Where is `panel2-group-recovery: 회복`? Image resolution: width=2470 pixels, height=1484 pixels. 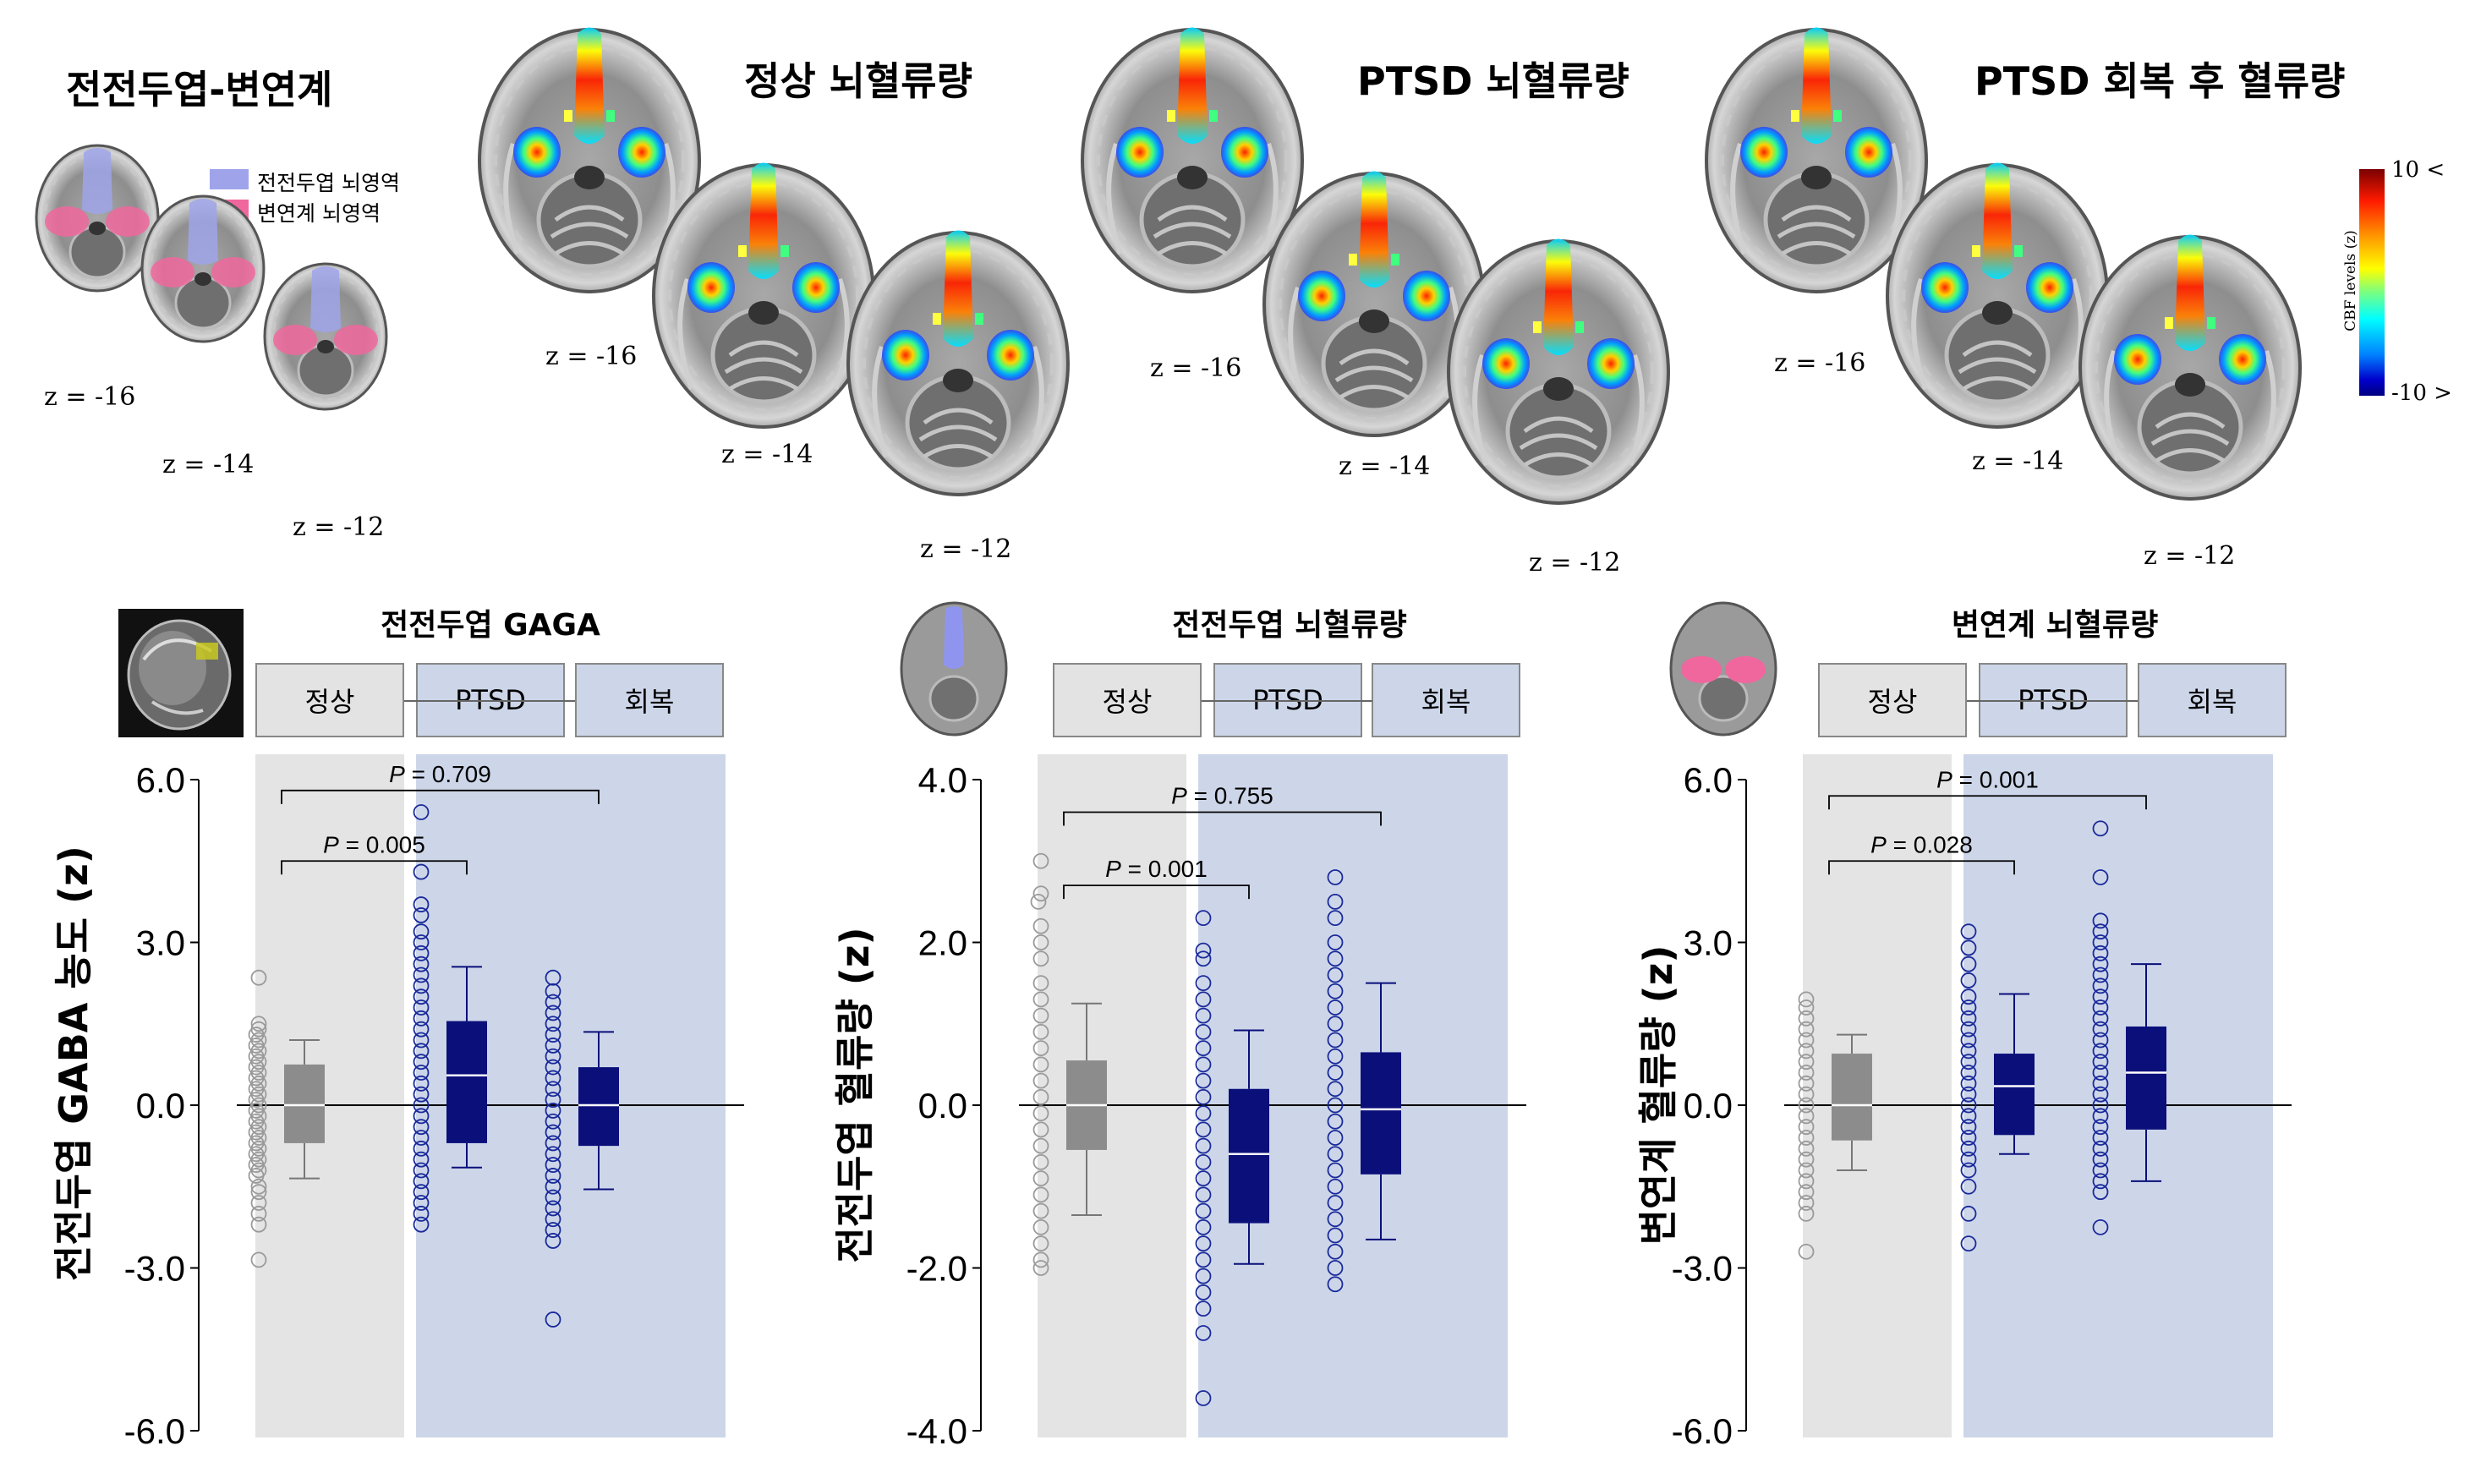 panel2-group-recovery: 회복 is located at coordinates (1446, 700).